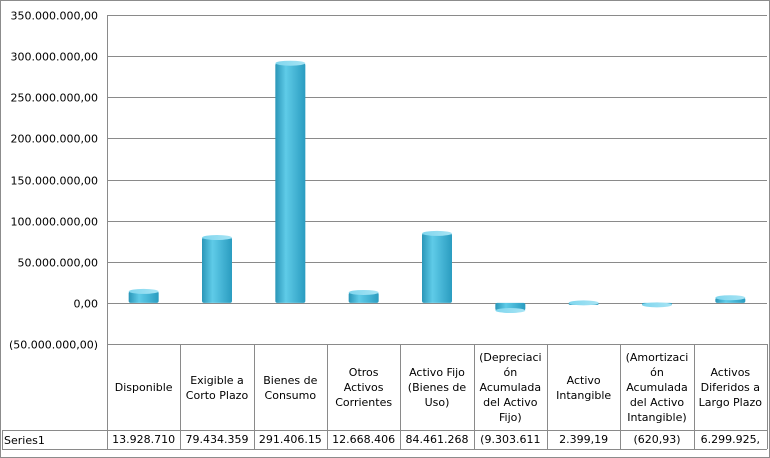 The height and width of the screenshot is (458, 770). I want to click on data-table-value: 79.434.359, so click(217, 439).